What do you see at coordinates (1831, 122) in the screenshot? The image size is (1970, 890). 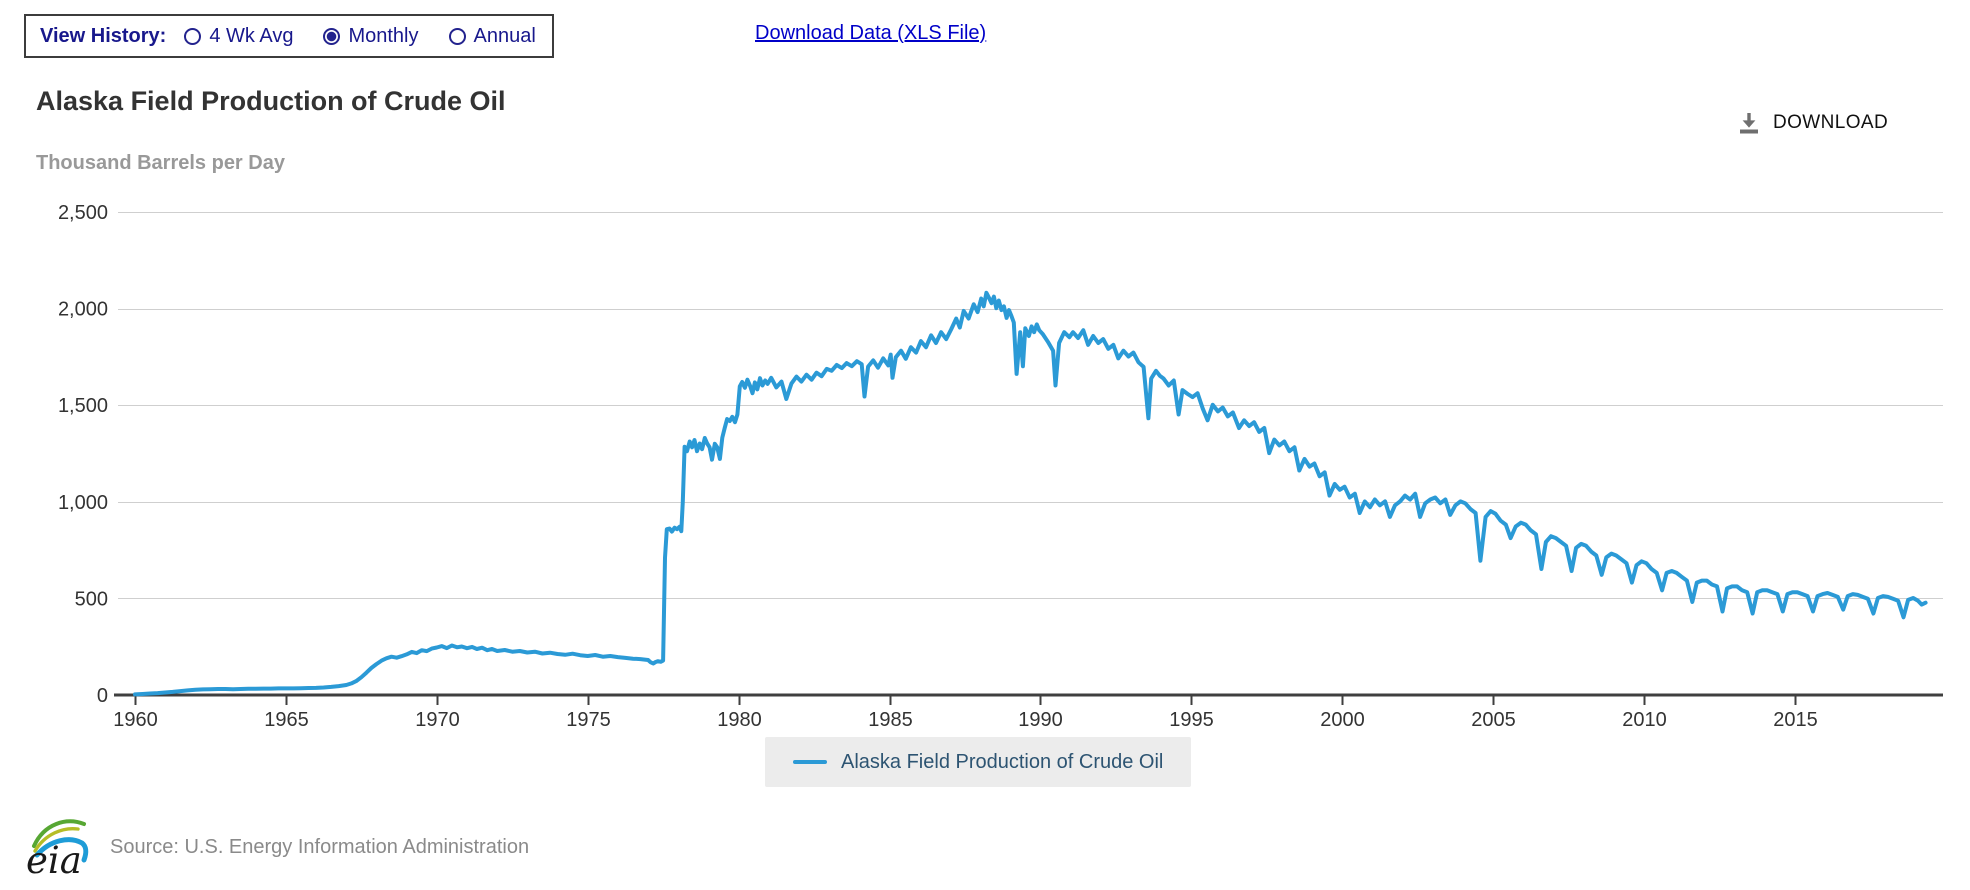 I see `download-button-label: DOWNLOAD` at bounding box center [1831, 122].